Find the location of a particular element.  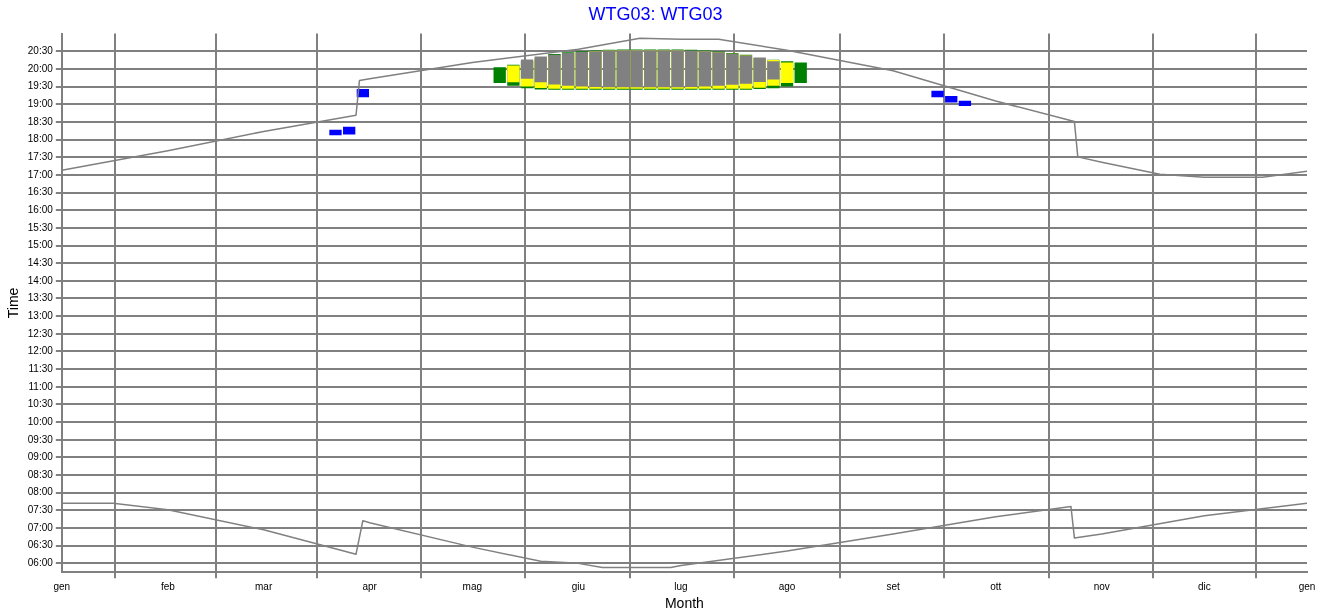

y-tick-label: 07:30 is located at coordinates (40, 510).